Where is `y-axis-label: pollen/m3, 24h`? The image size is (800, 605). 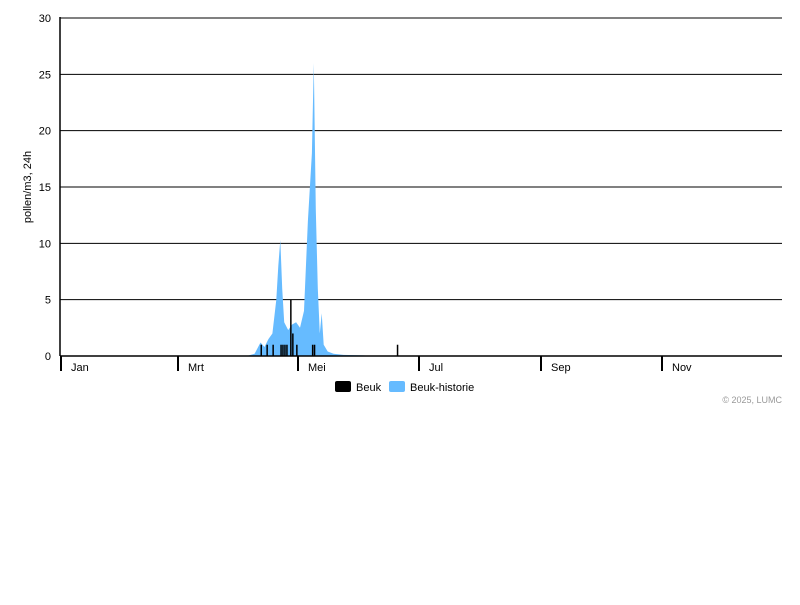 y-axis-label: pollen/m3, 24h is located at coordinates (28, 187).